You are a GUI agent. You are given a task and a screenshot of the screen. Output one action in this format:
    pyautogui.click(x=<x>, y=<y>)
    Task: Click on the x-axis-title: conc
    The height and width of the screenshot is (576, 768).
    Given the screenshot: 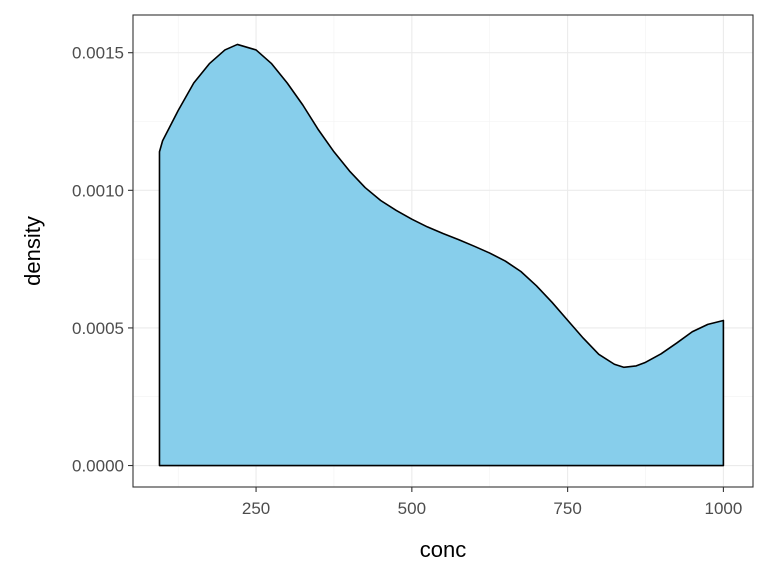 What is the action you would take?
    pyautogui.click(x=443, y=549)
    